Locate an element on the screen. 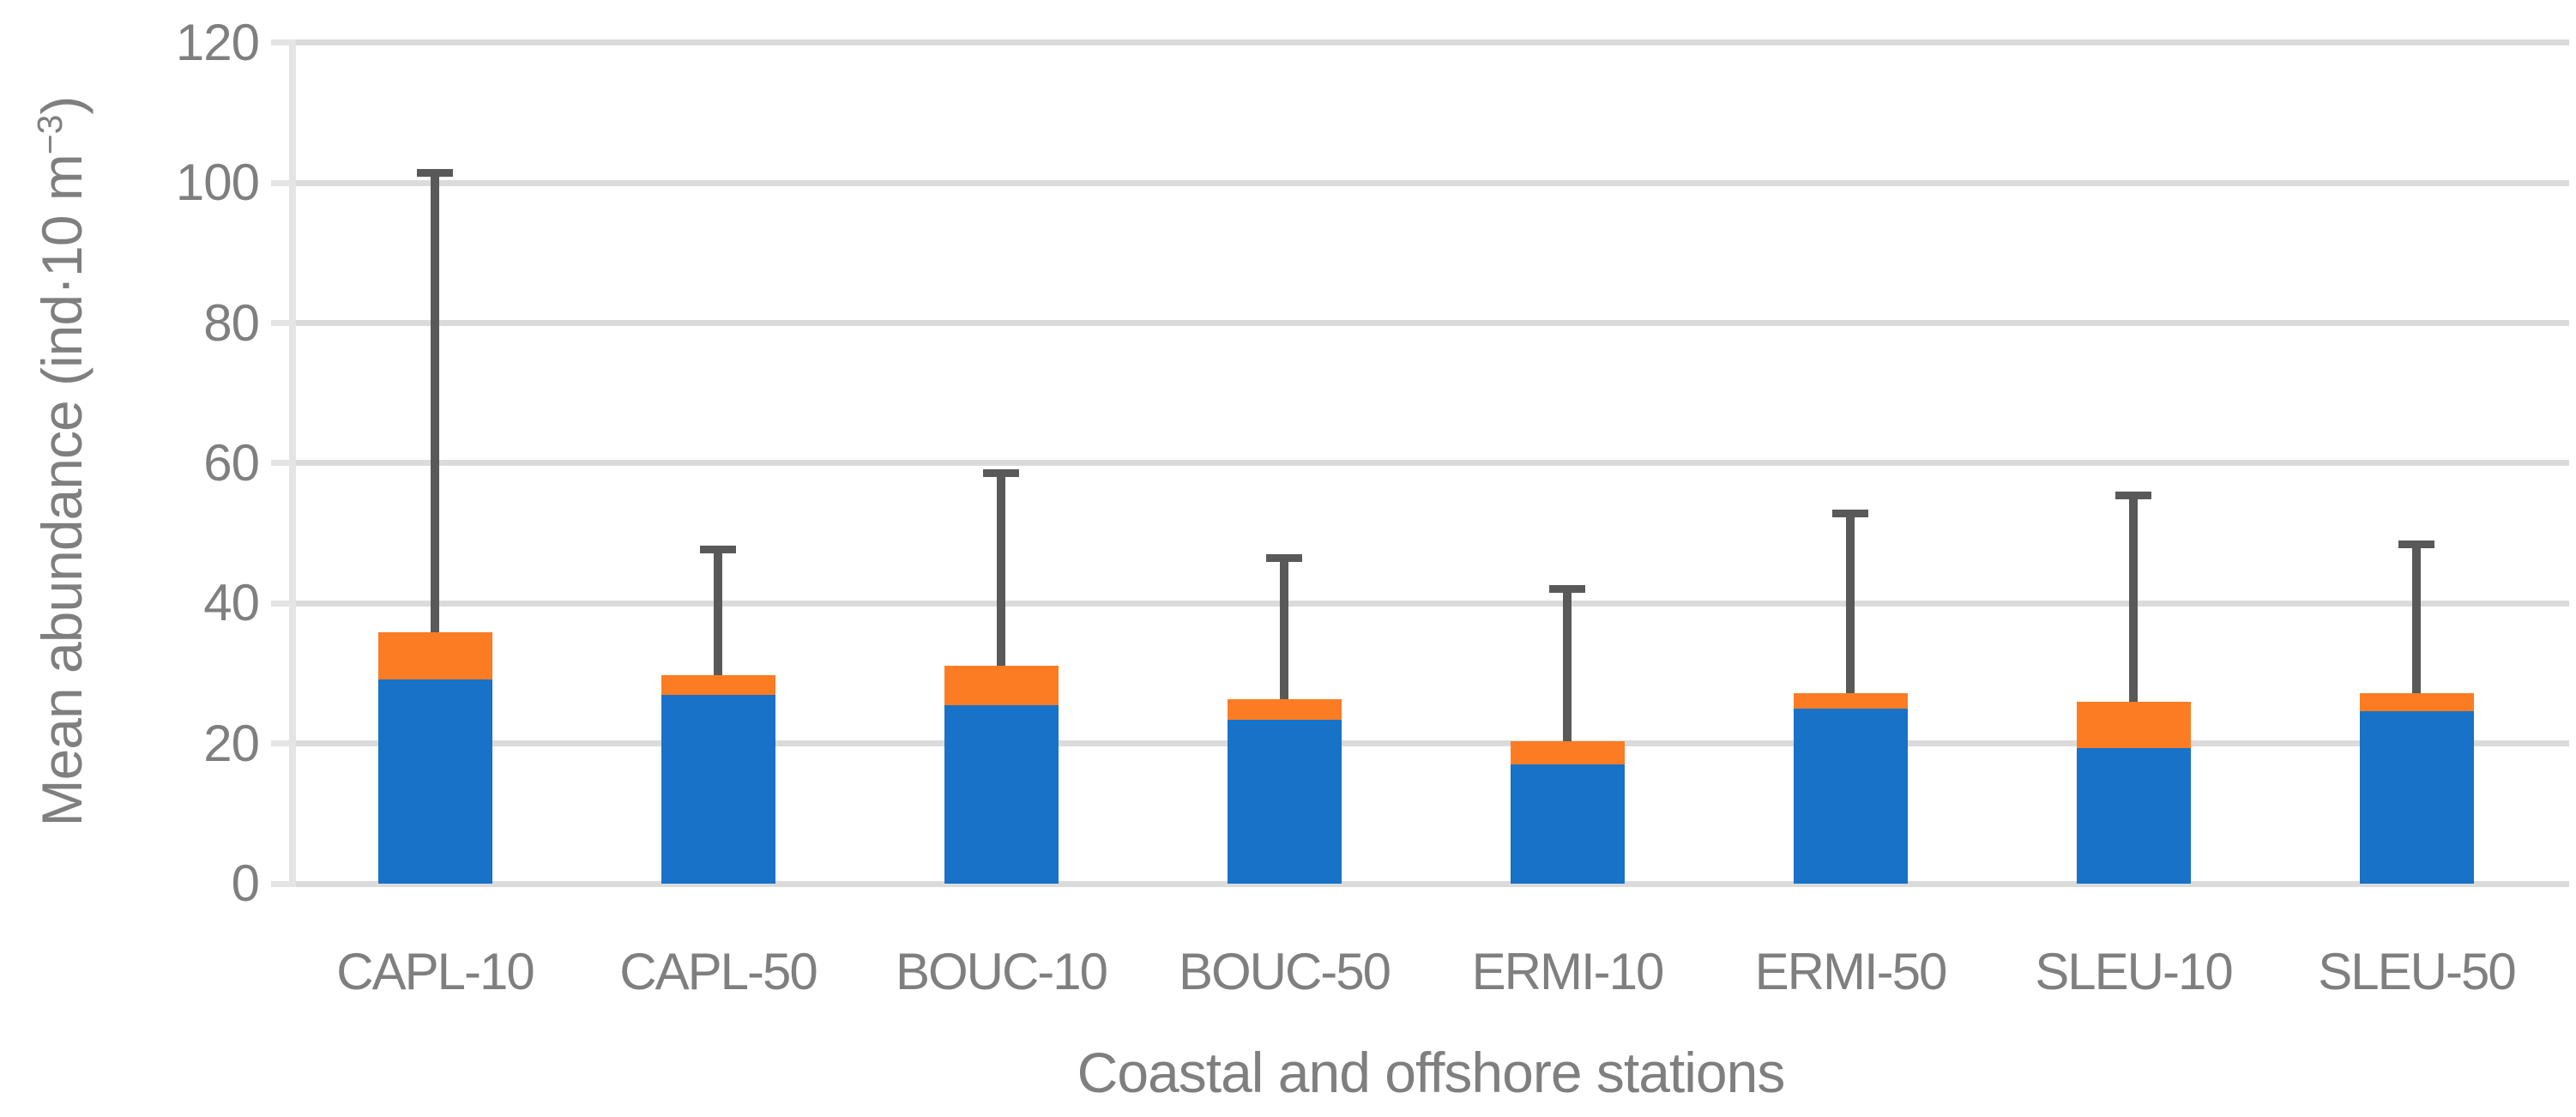  bar-ERMI-50-lower is located at coordinates (1850, 796).